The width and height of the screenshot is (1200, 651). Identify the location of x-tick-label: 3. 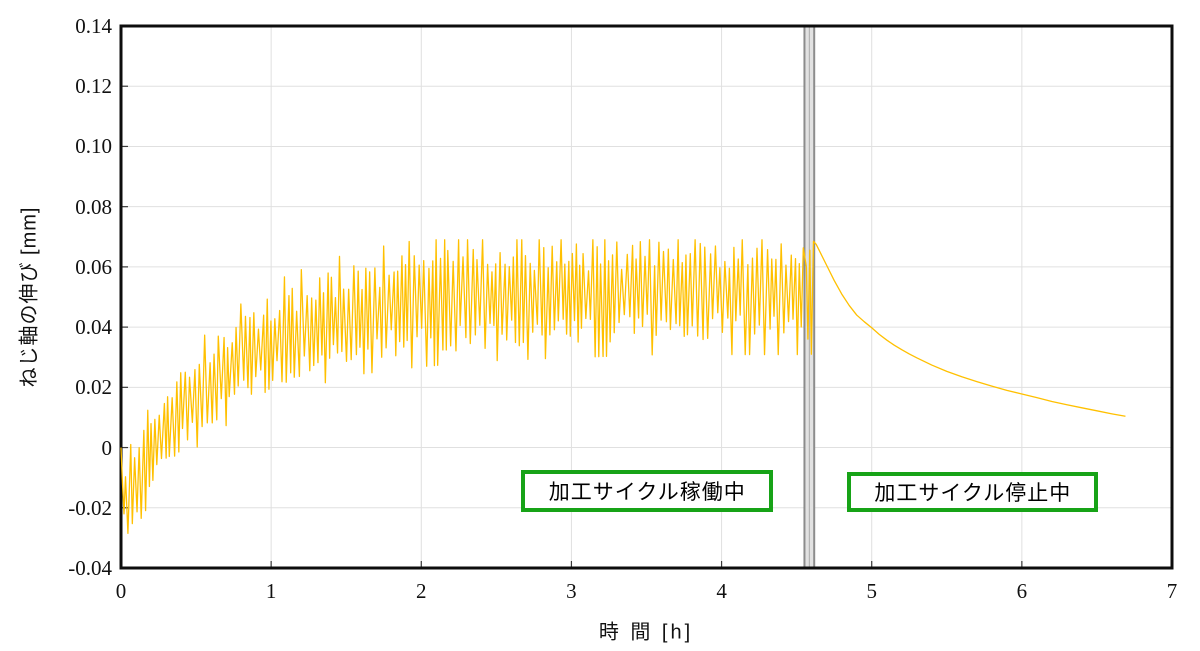
(571, 591).